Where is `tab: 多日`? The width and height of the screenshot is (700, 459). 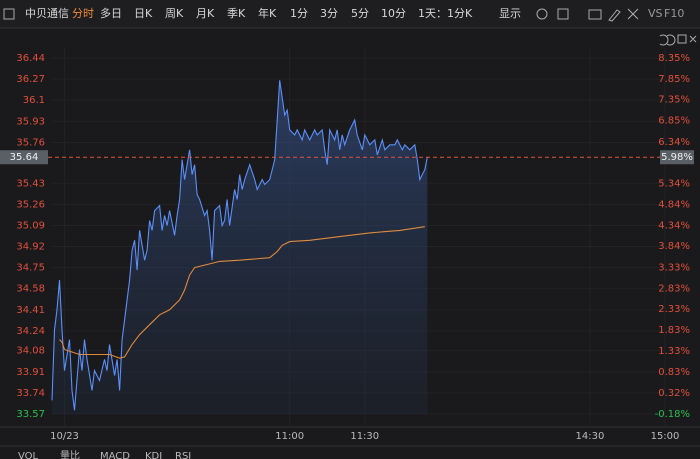 tab: 多日 is located at coordinates (111, 13).